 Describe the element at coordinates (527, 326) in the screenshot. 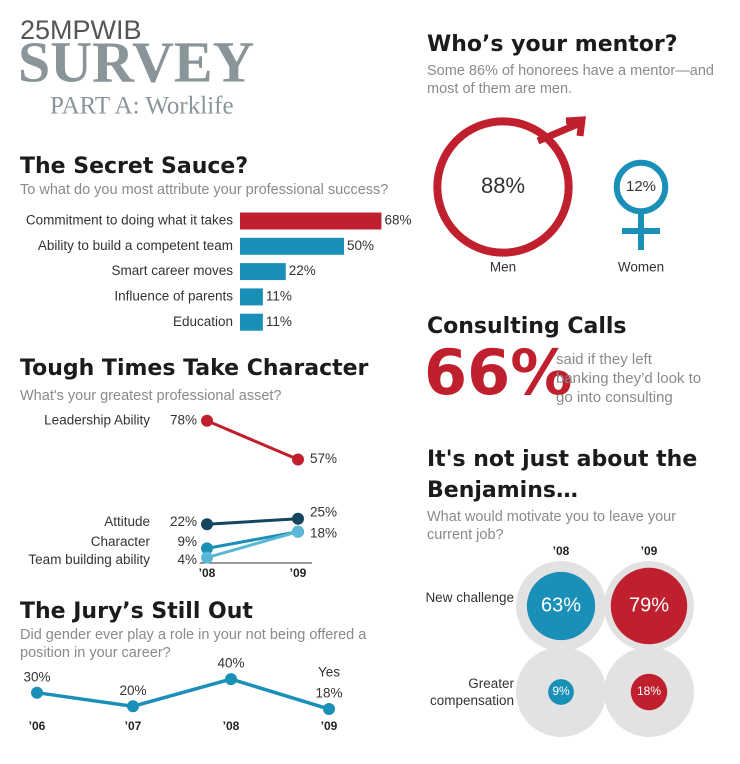

I see `chart-title: Consulting Calls` at that location.